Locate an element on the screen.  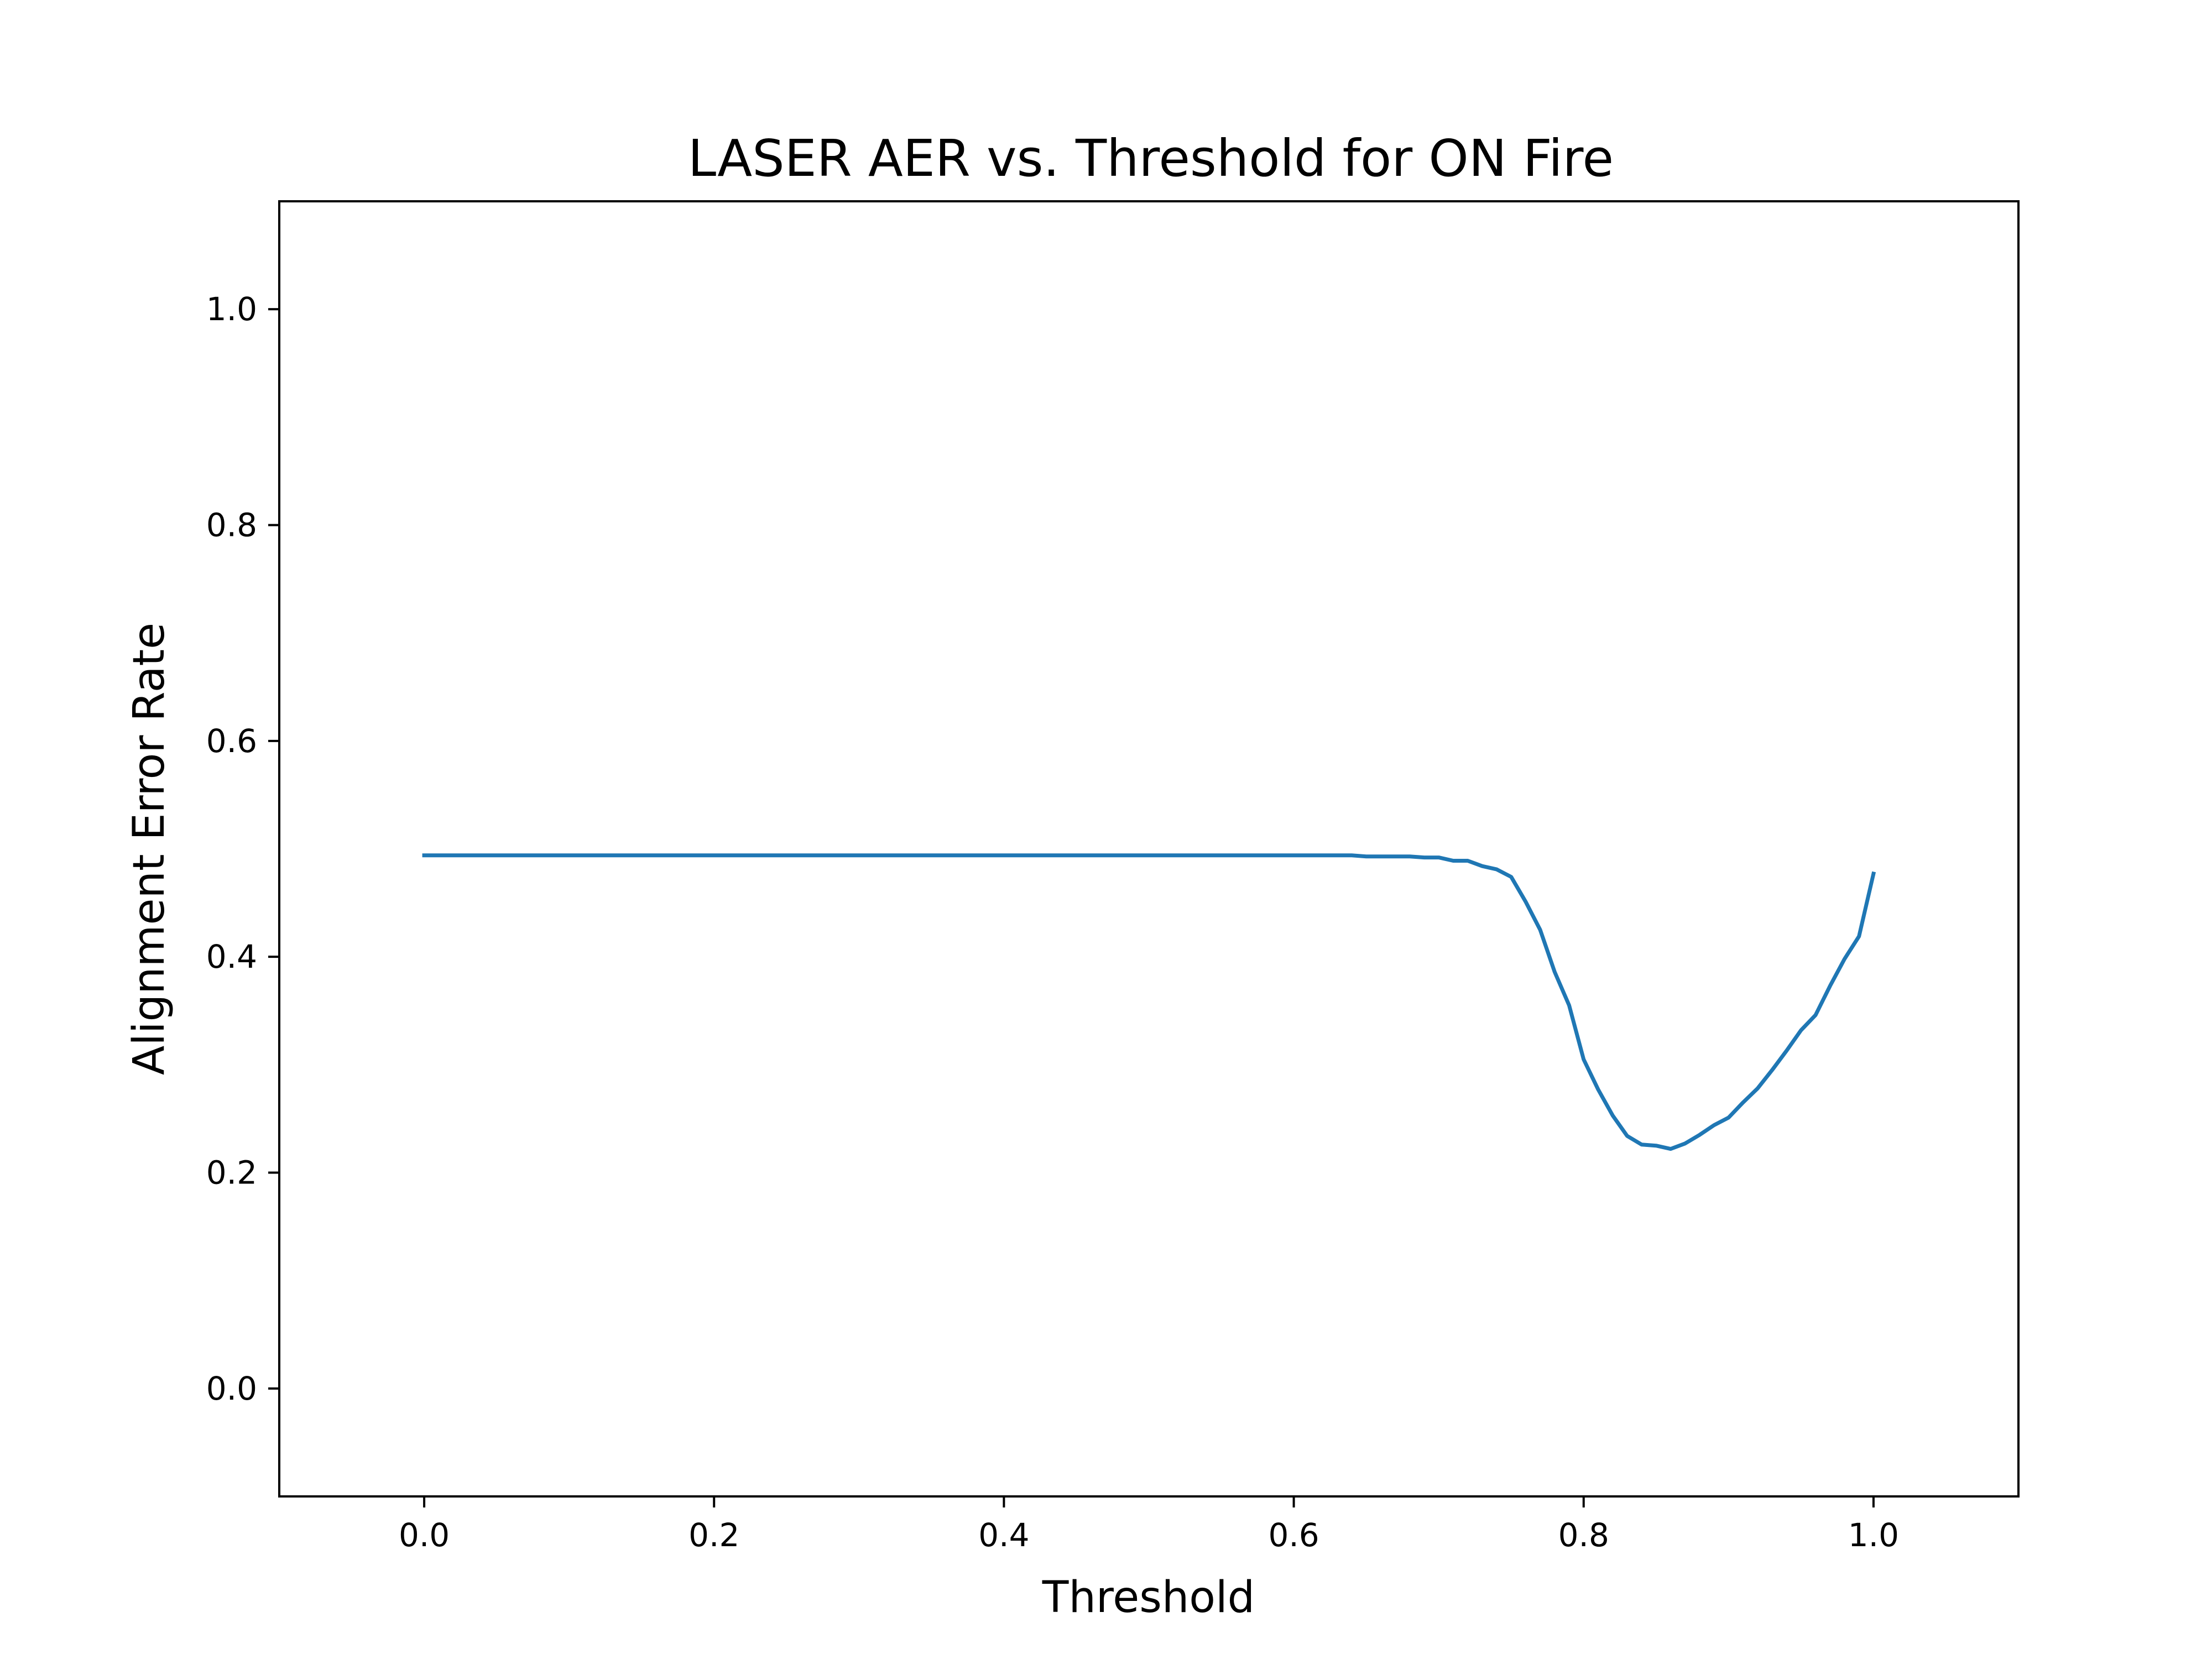
x-tick-label: 0.2 is located at coordinates (714, 1535).